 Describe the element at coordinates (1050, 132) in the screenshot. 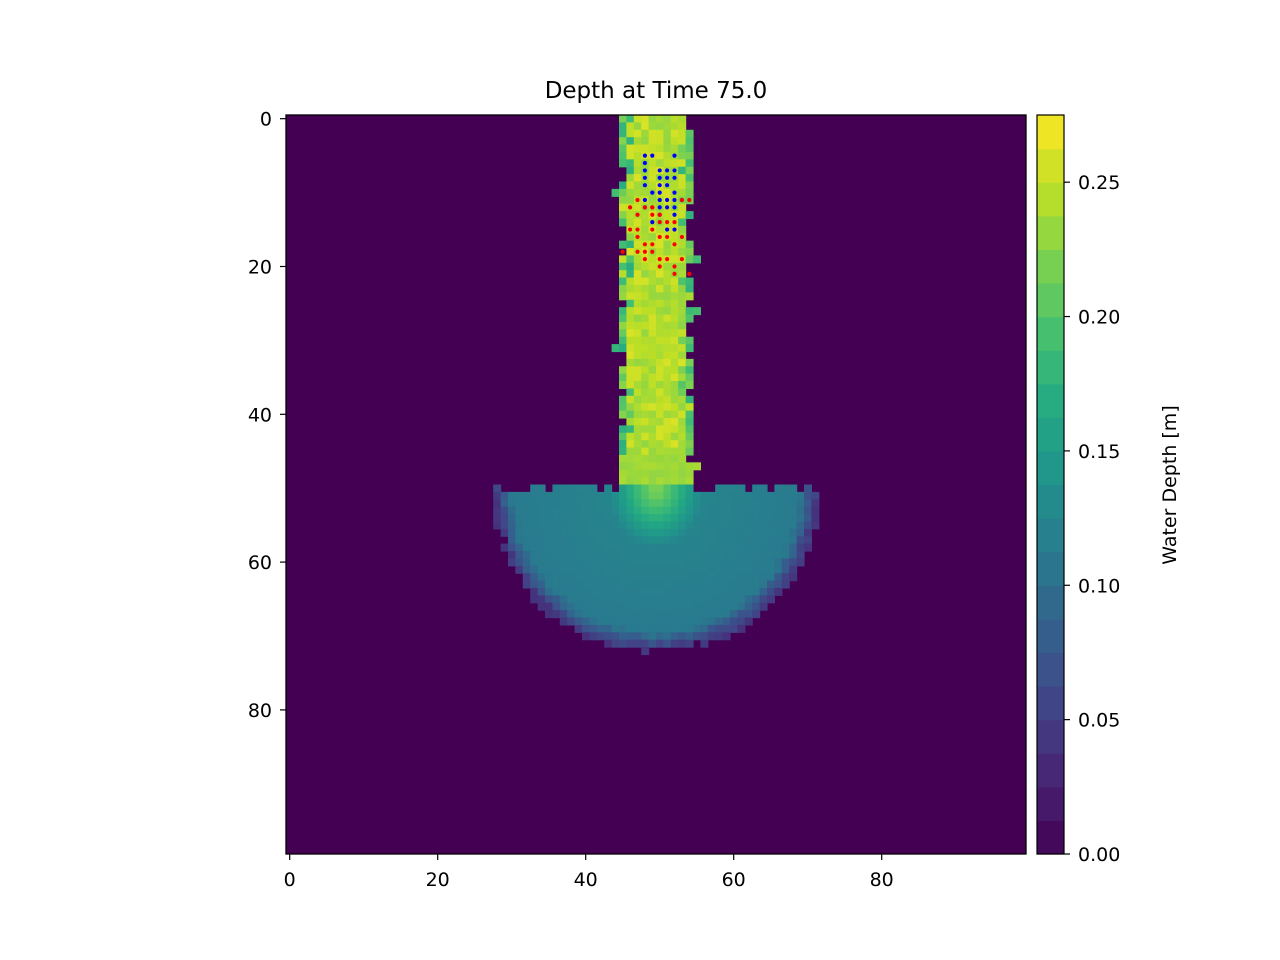

I see `colorbar-swatch` at that location.